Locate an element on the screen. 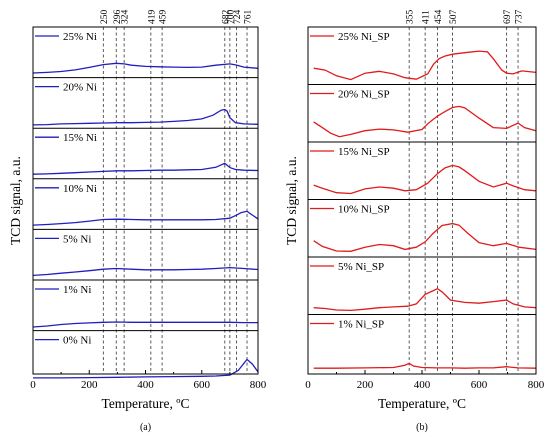 This screenshot has width=550, height=437. reference-temperature-label: 296 is located at coordinates (118, 17).